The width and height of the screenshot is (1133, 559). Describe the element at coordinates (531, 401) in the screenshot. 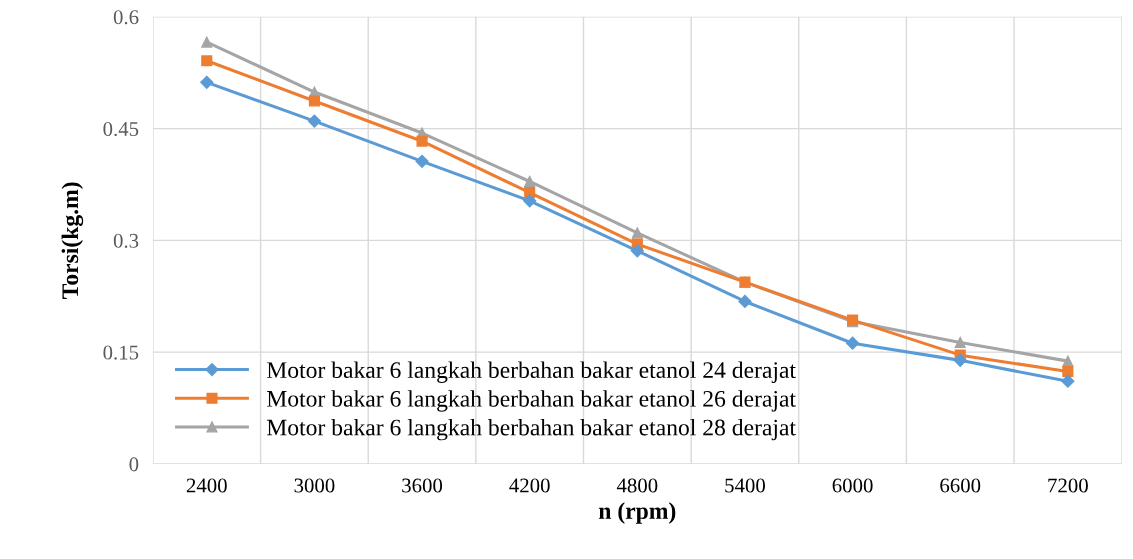

I see `legend-label: Motor bakar 6 langkah berbahan bakar etanol 26 derajat` at that location.